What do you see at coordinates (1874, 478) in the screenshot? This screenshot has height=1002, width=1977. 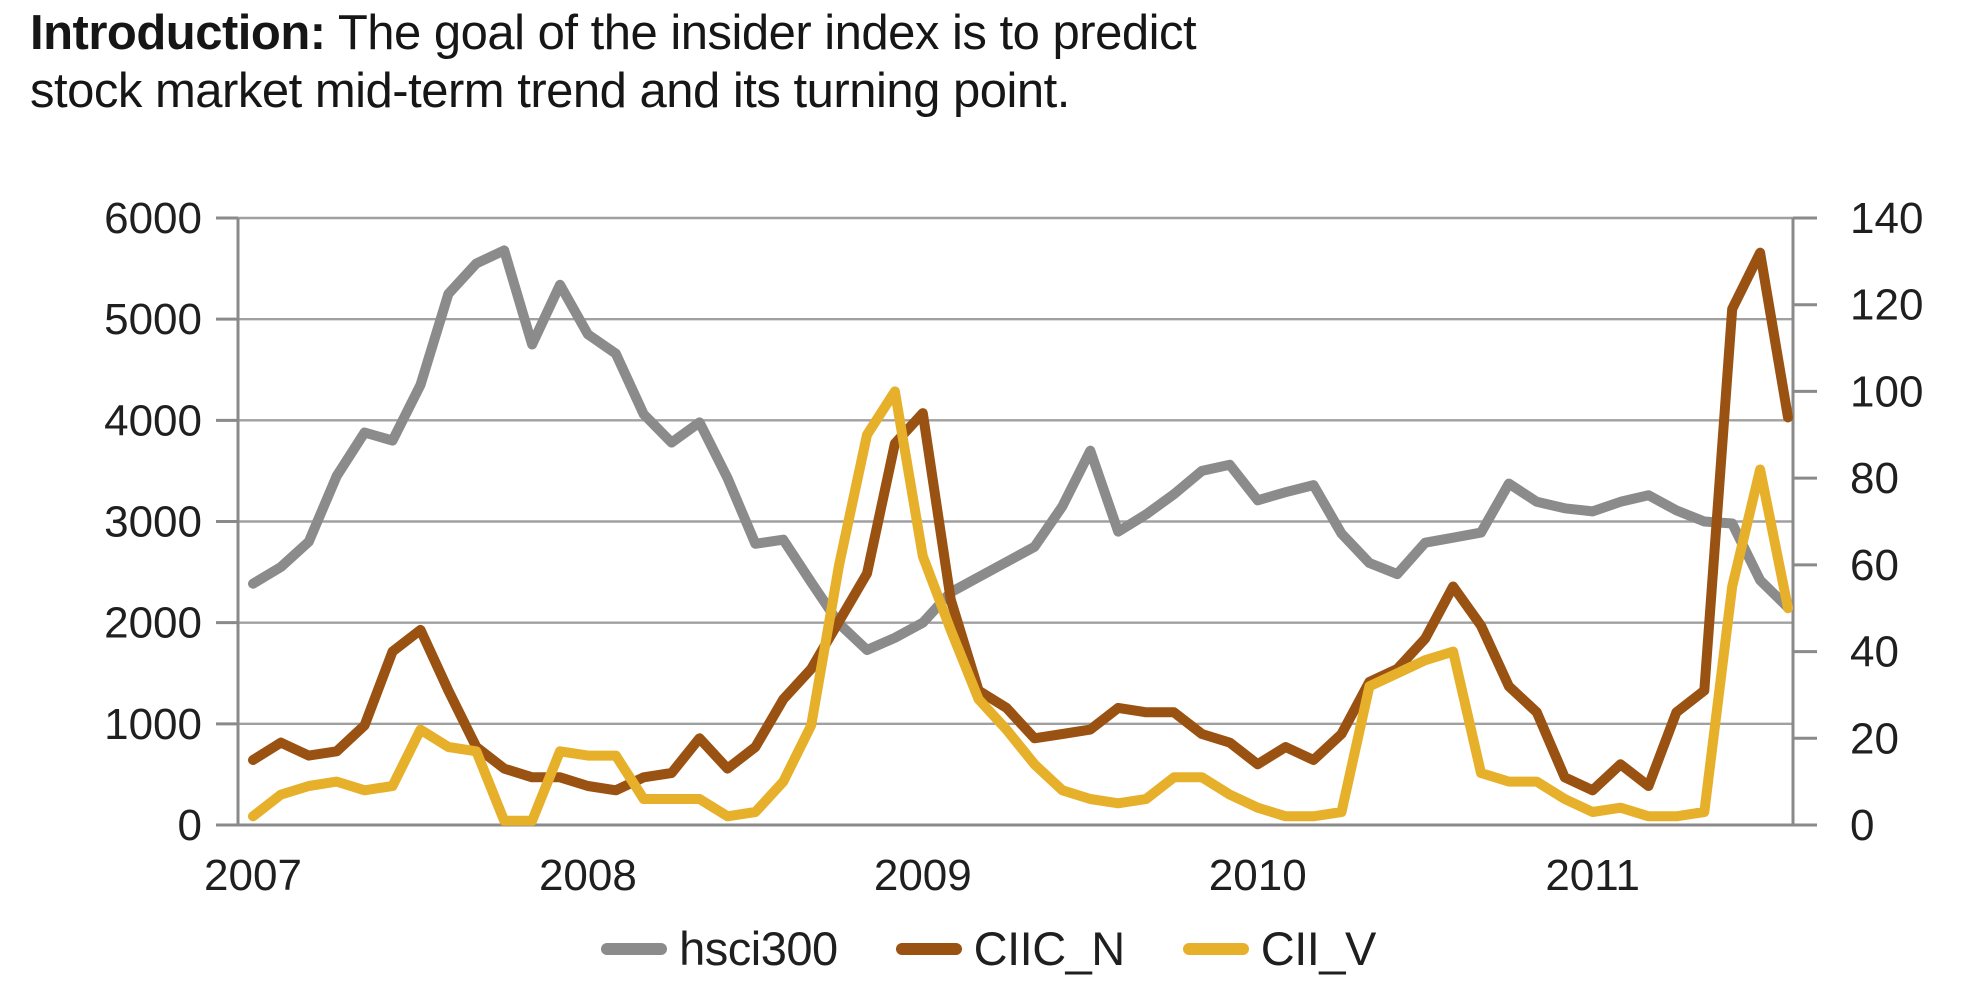 I see `right-axis-label-80: 80` at bounding box center [1874, 478].